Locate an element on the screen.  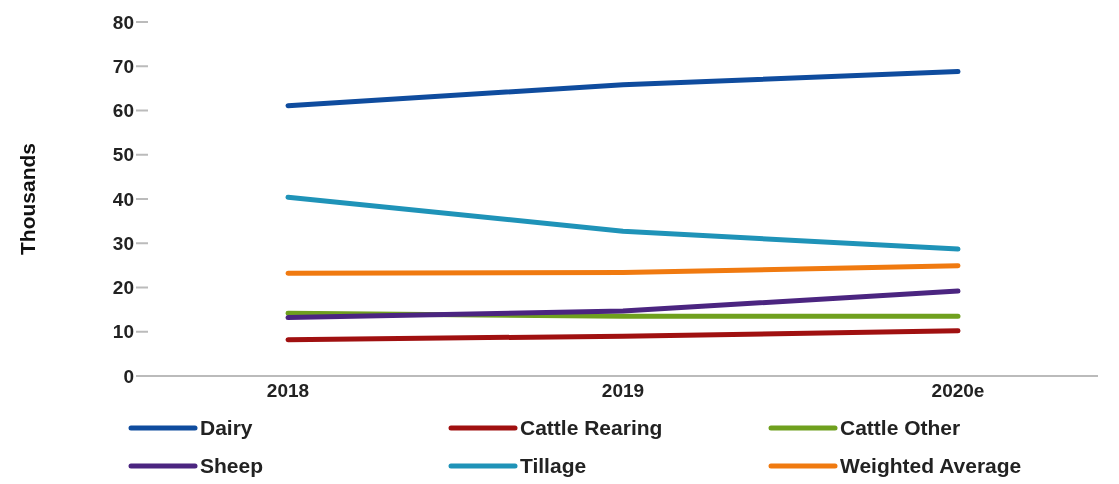
x-tick-label: 2018 is located at coordinates (288, 391).